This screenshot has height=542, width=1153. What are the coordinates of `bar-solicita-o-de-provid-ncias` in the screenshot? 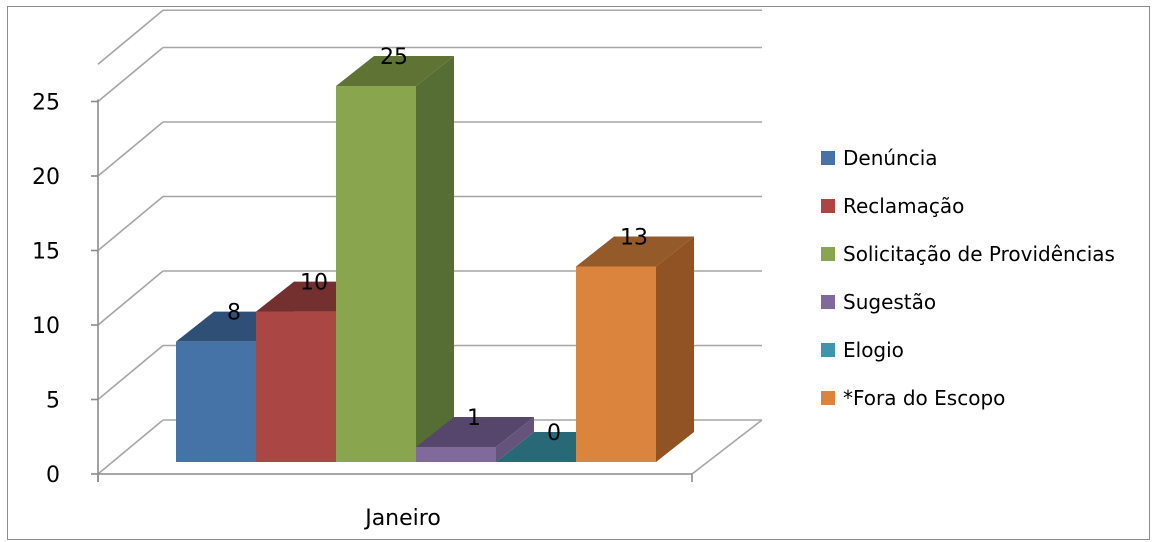 It's located at (395, 259).